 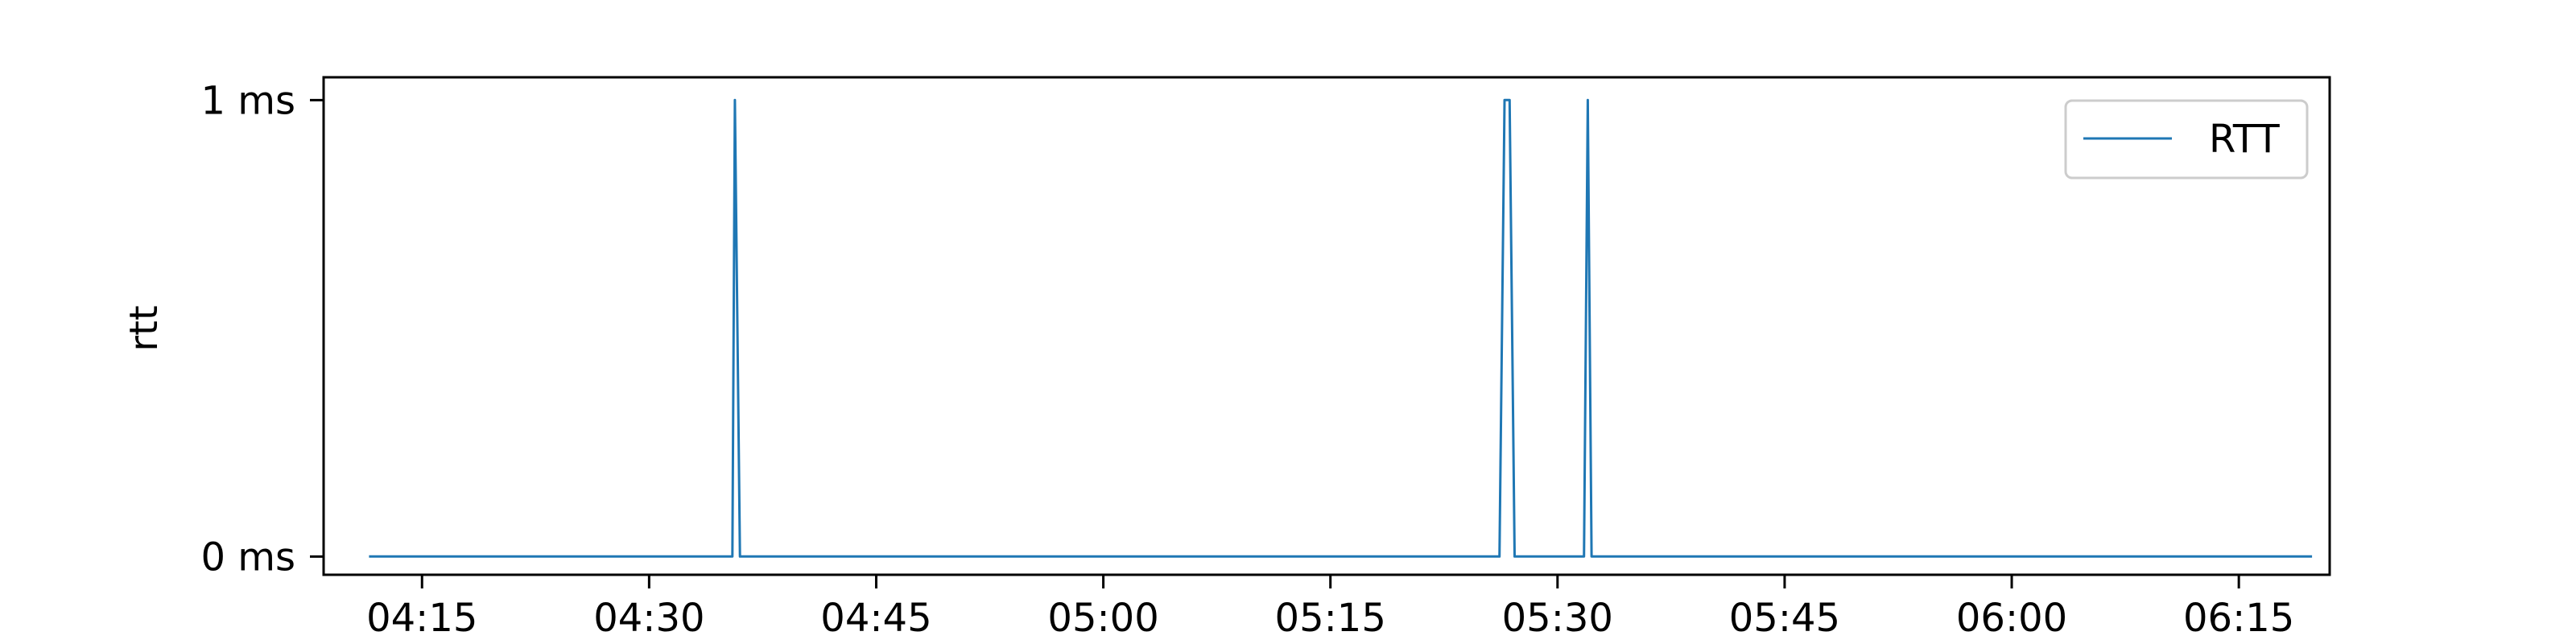 I want to click on x-tick-label: 06:15, so click(x=2238, y=618).